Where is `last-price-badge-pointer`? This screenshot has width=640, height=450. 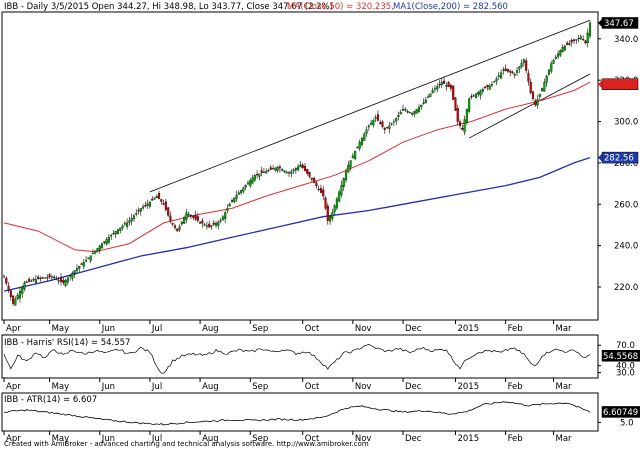 last-price-badge-pointer is located at coordinates (600, 22).